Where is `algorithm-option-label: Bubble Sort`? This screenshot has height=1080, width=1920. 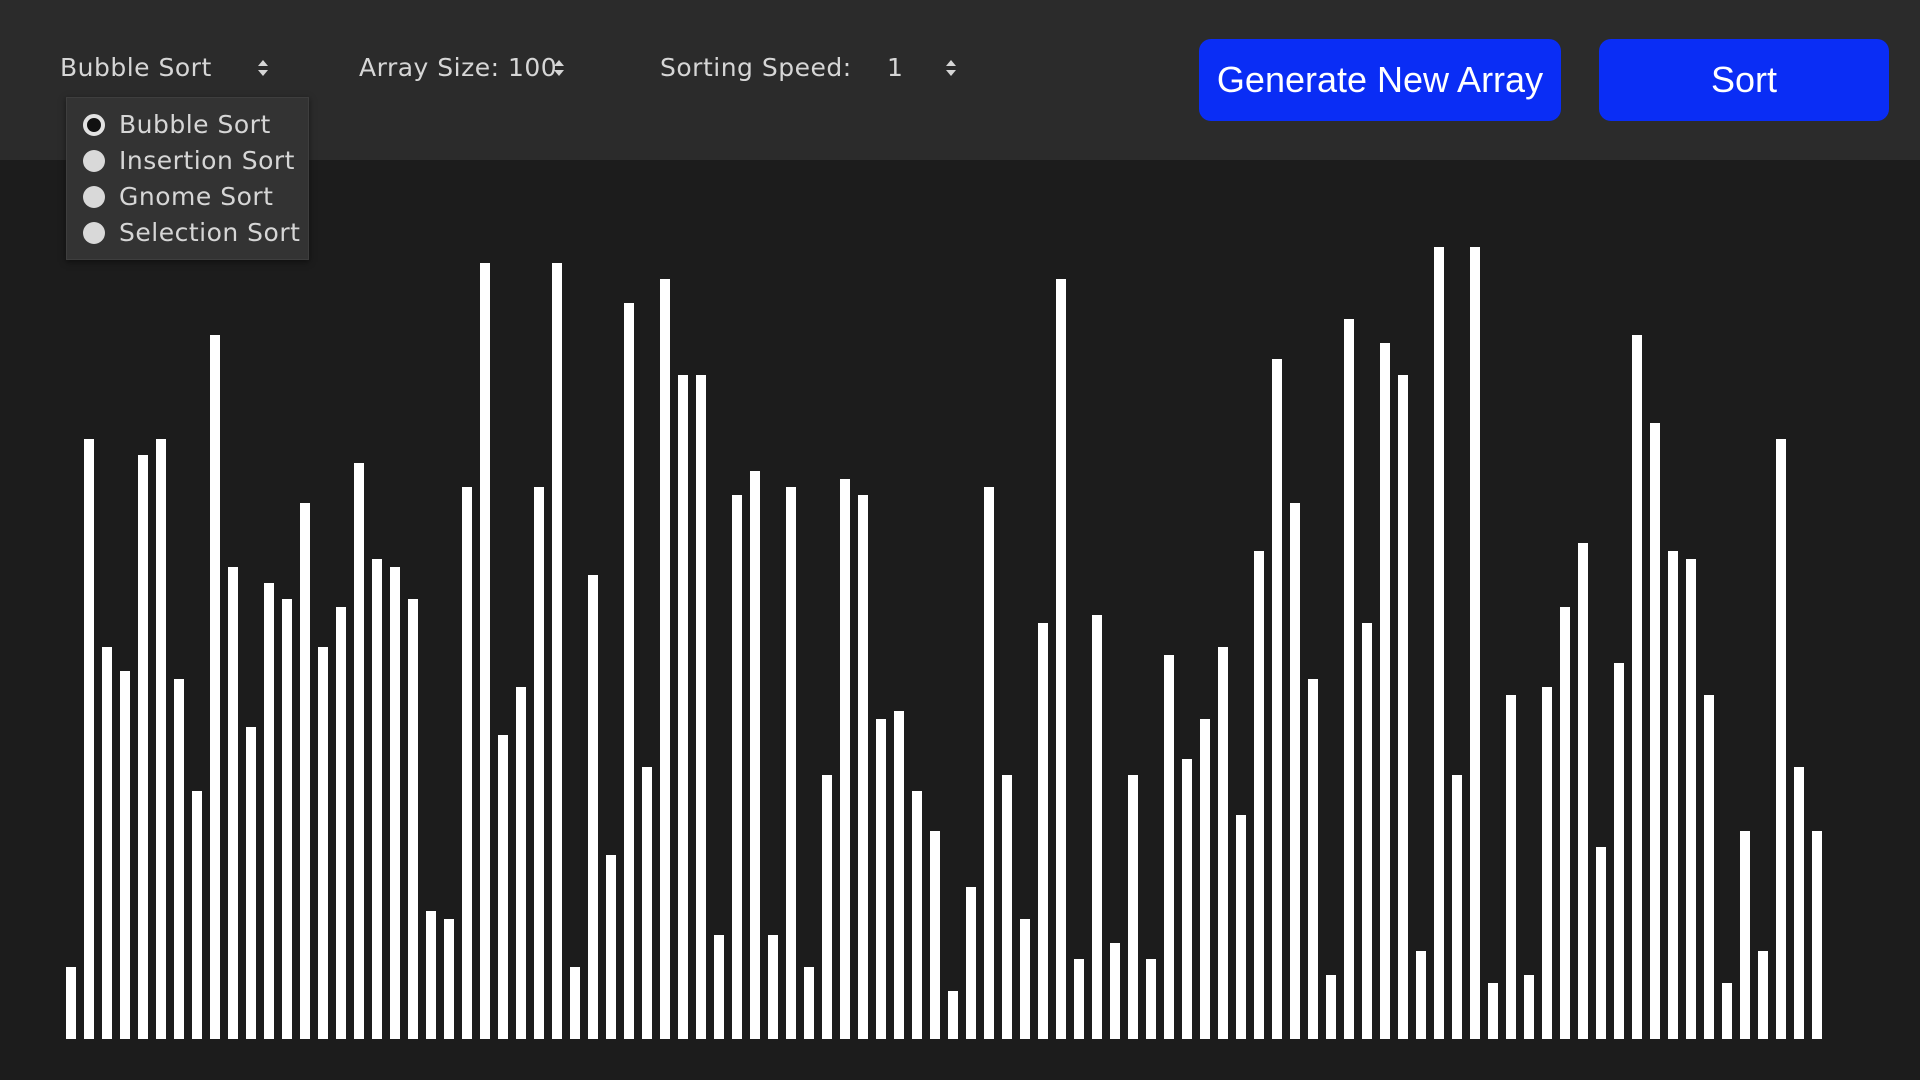 algorithm-option-label: Bubble Sort is located at coordinates (195, 124).